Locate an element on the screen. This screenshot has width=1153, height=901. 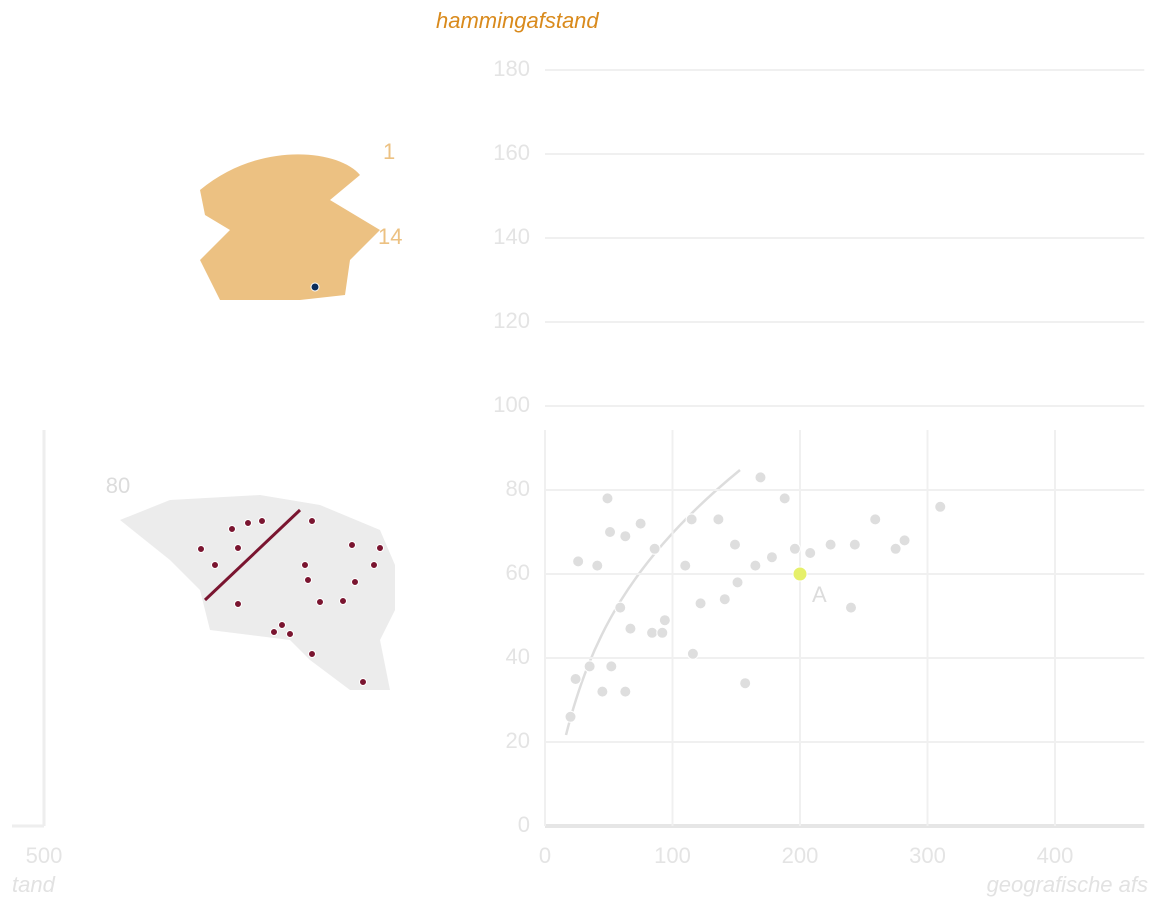
map-belgium is located at coordinates (257, 592).